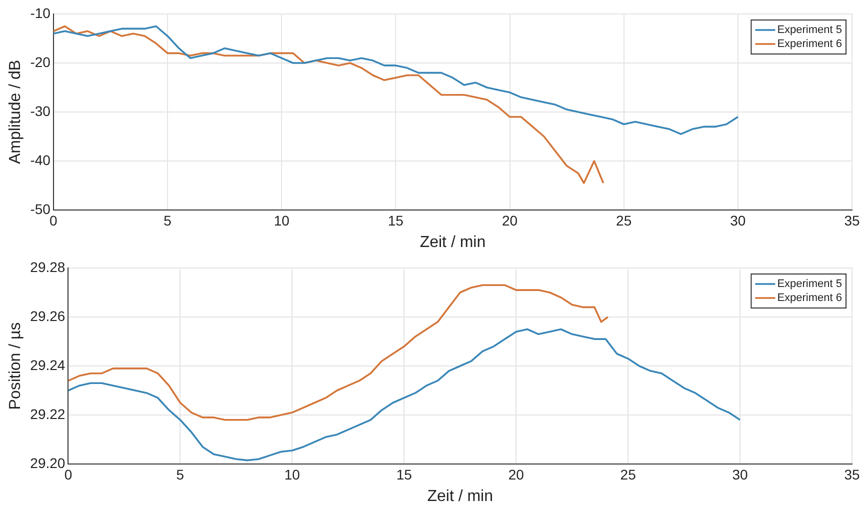 The width and height of the screenshot is (864, 508). What do you see at coordinates (48, 462) in the screenshot?
I see `y-tick-label: 29.20` at bounding box center [48, 462].